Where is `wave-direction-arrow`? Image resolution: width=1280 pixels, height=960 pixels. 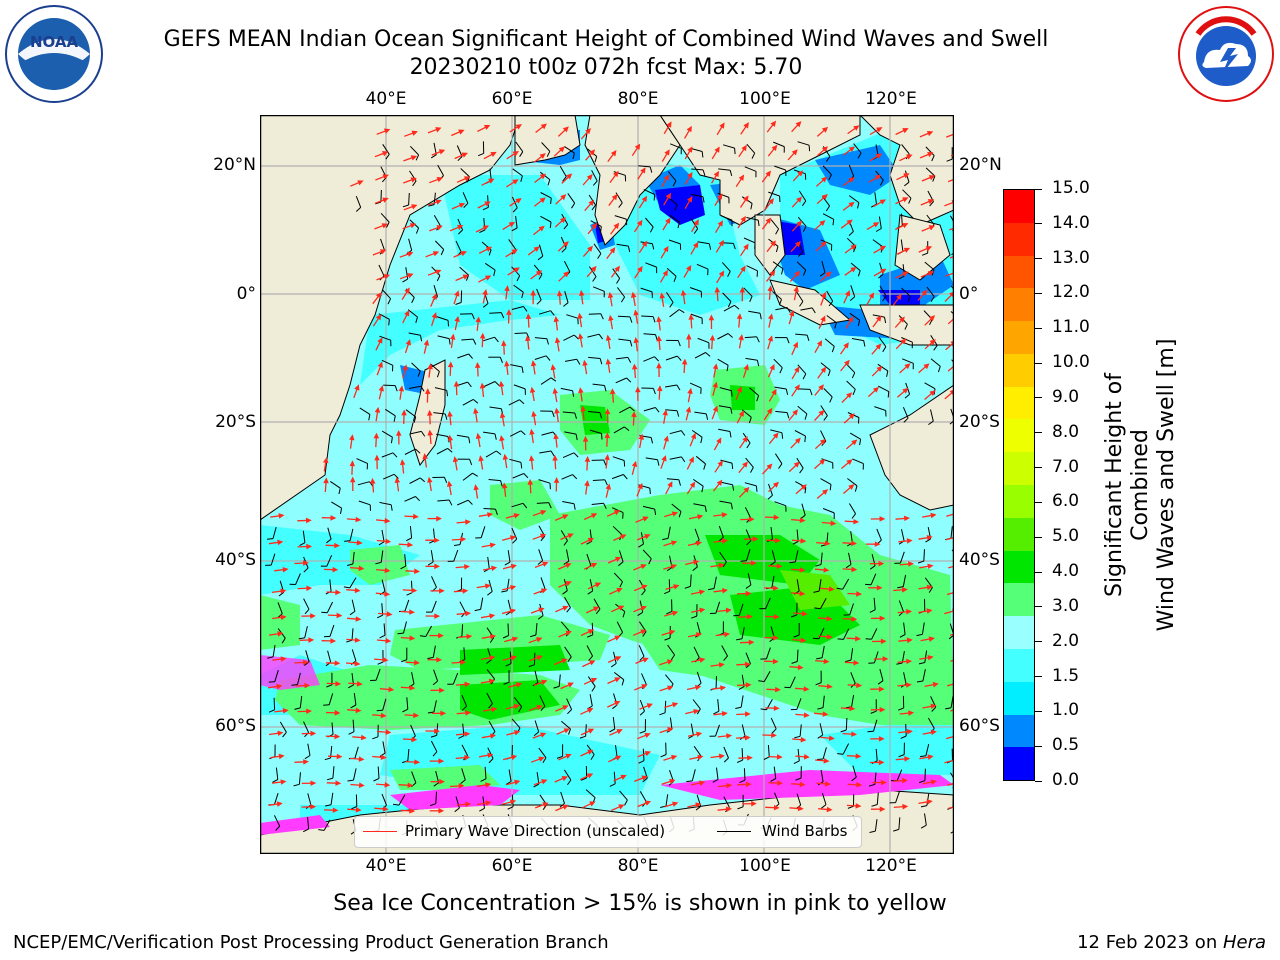
wave-direction-arrow is located at coordinates (951, 567).